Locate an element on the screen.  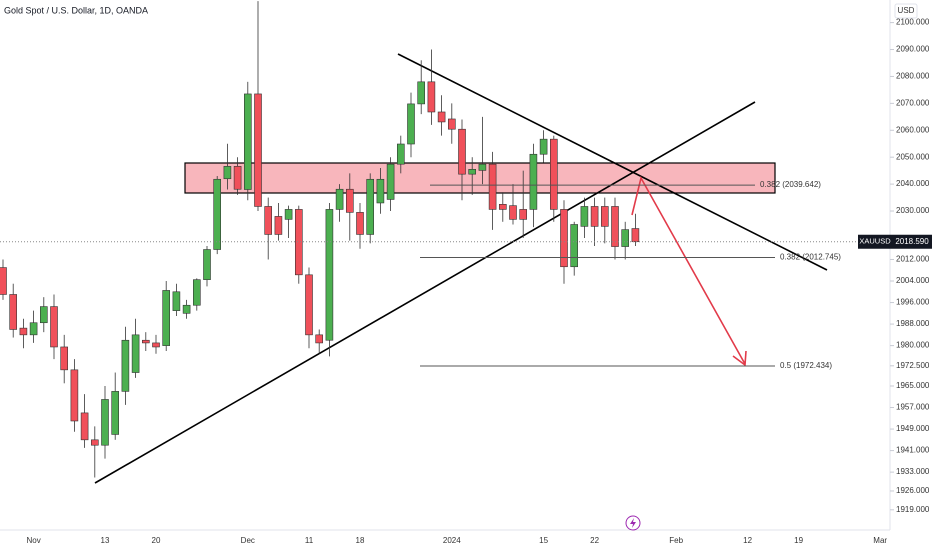
x-tick-label: Dec is located at coordinates (248, 540).